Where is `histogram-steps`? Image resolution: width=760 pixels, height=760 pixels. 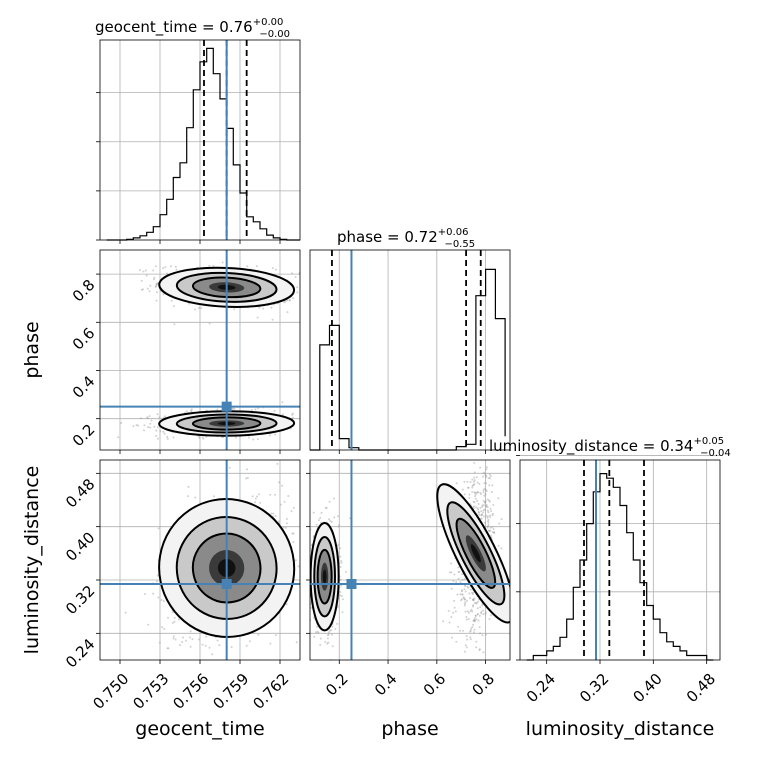
histogram-steps is located at coordinates (203, 144).